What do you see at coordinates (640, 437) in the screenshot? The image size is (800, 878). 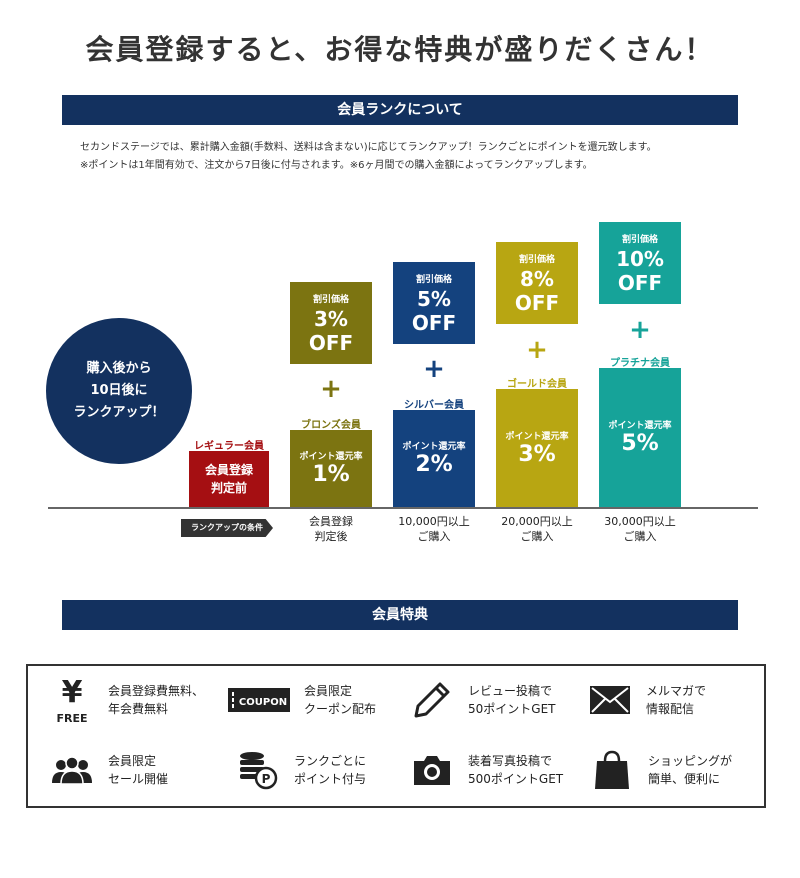 I see `rank-box-platinum: ポイント還元率 5%` at bounding box center [640, 437].